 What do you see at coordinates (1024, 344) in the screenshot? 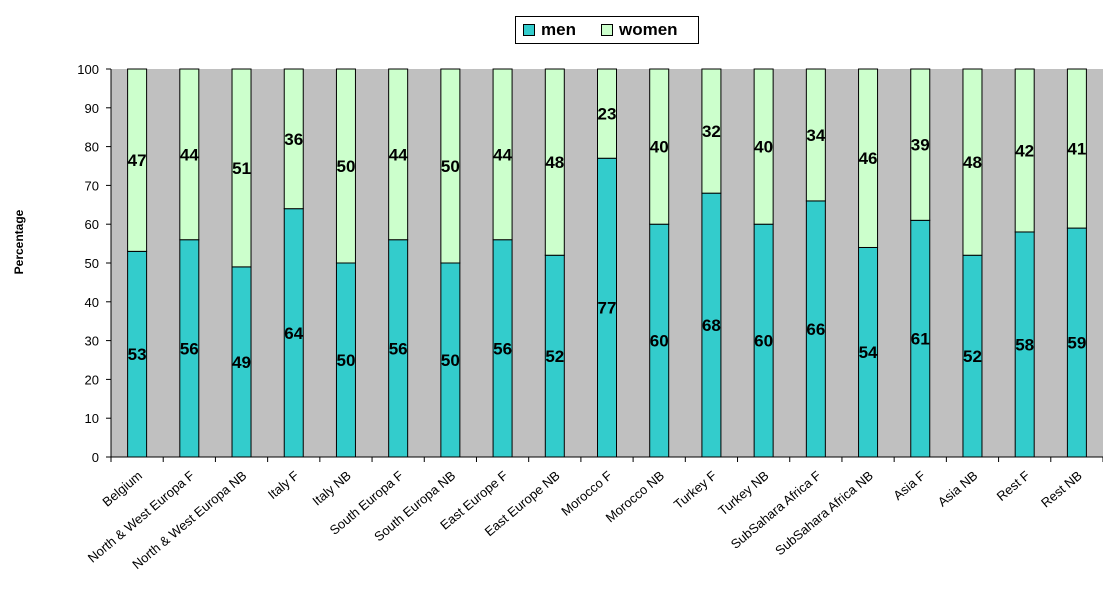
I see `data-label-men-17: 58` at bounding box center [1024, 344].